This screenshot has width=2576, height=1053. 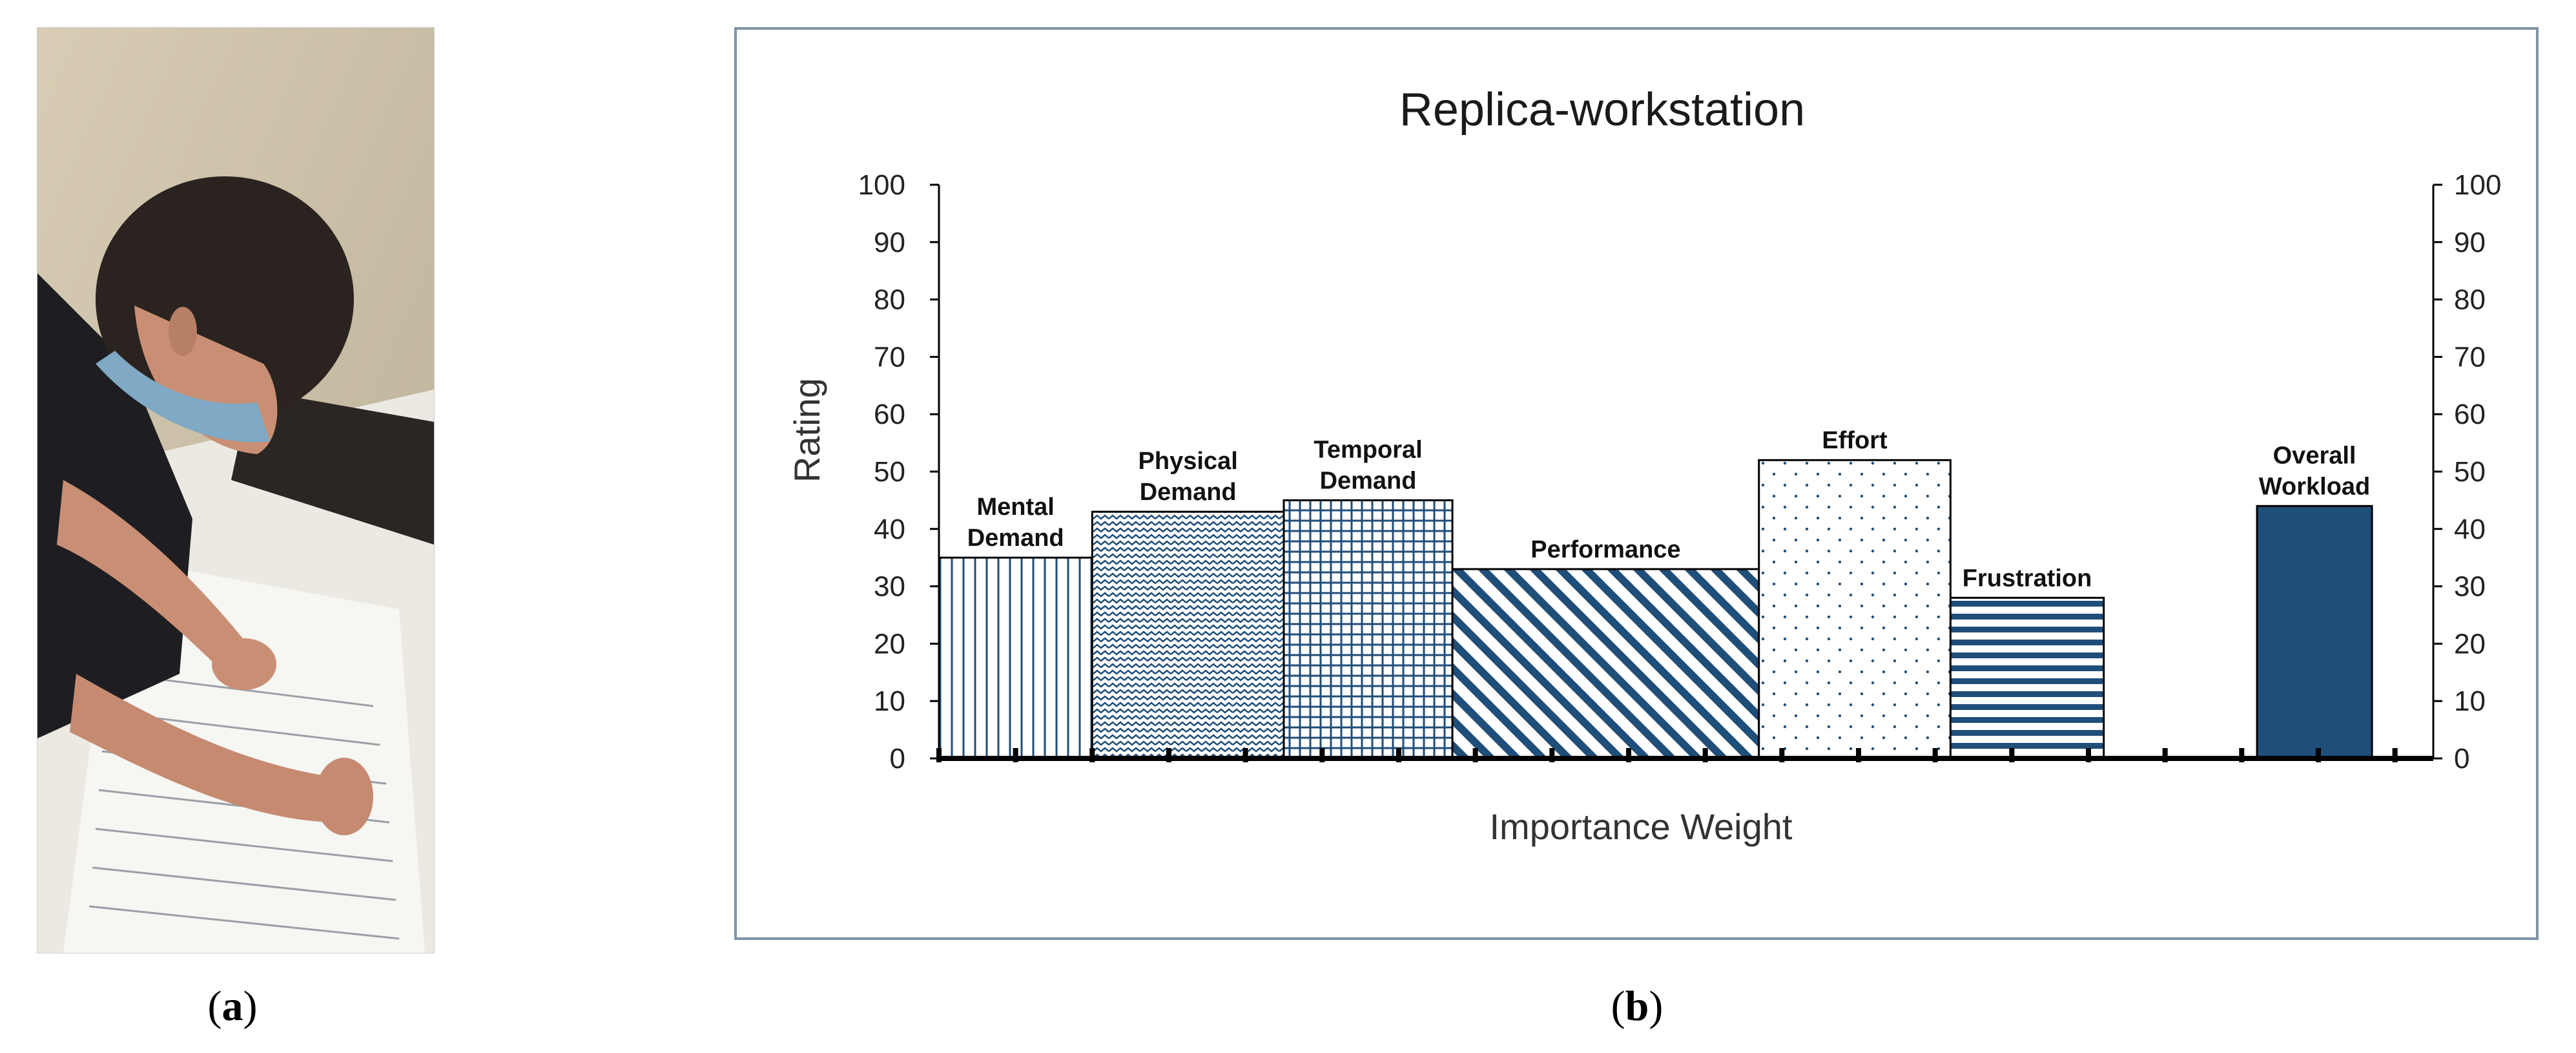 What do you see at coordinates (889, 701) in the screenshot?
I see `y-tick-label-left-1: 10` at bounding box center [889, 701].